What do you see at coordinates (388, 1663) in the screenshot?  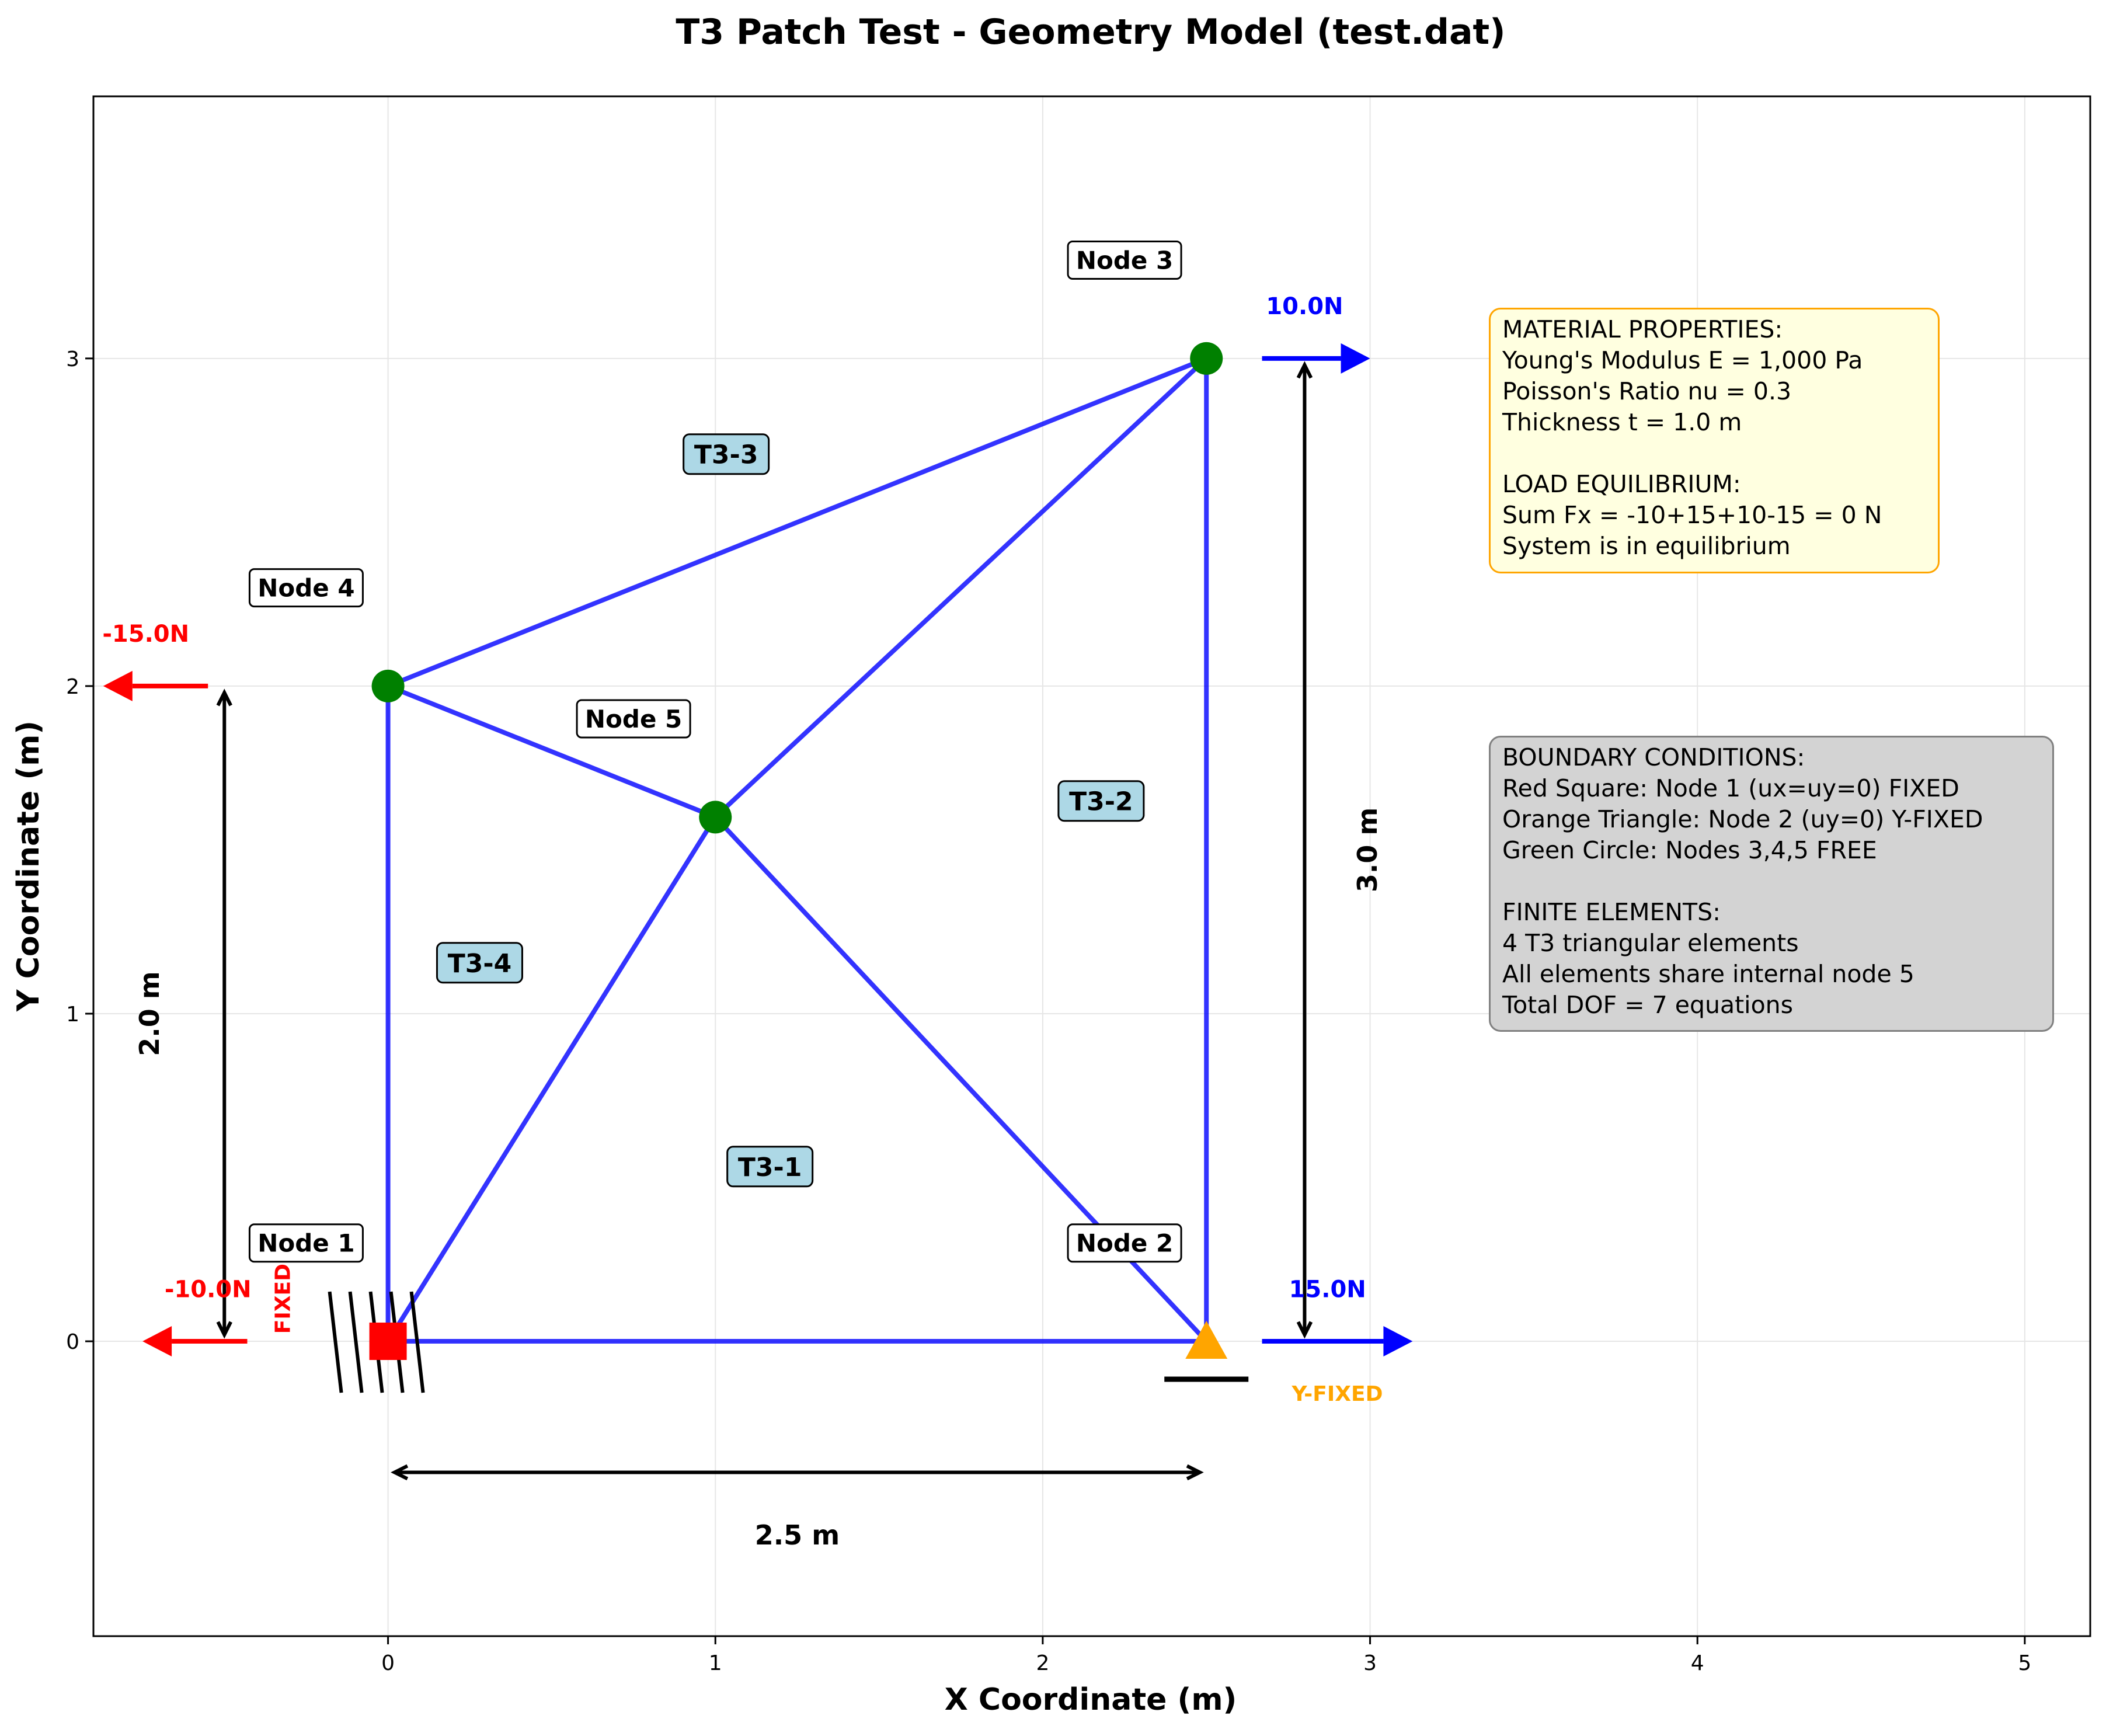 I see `x-tick-label: 0` at bounding box center [388, 1663].